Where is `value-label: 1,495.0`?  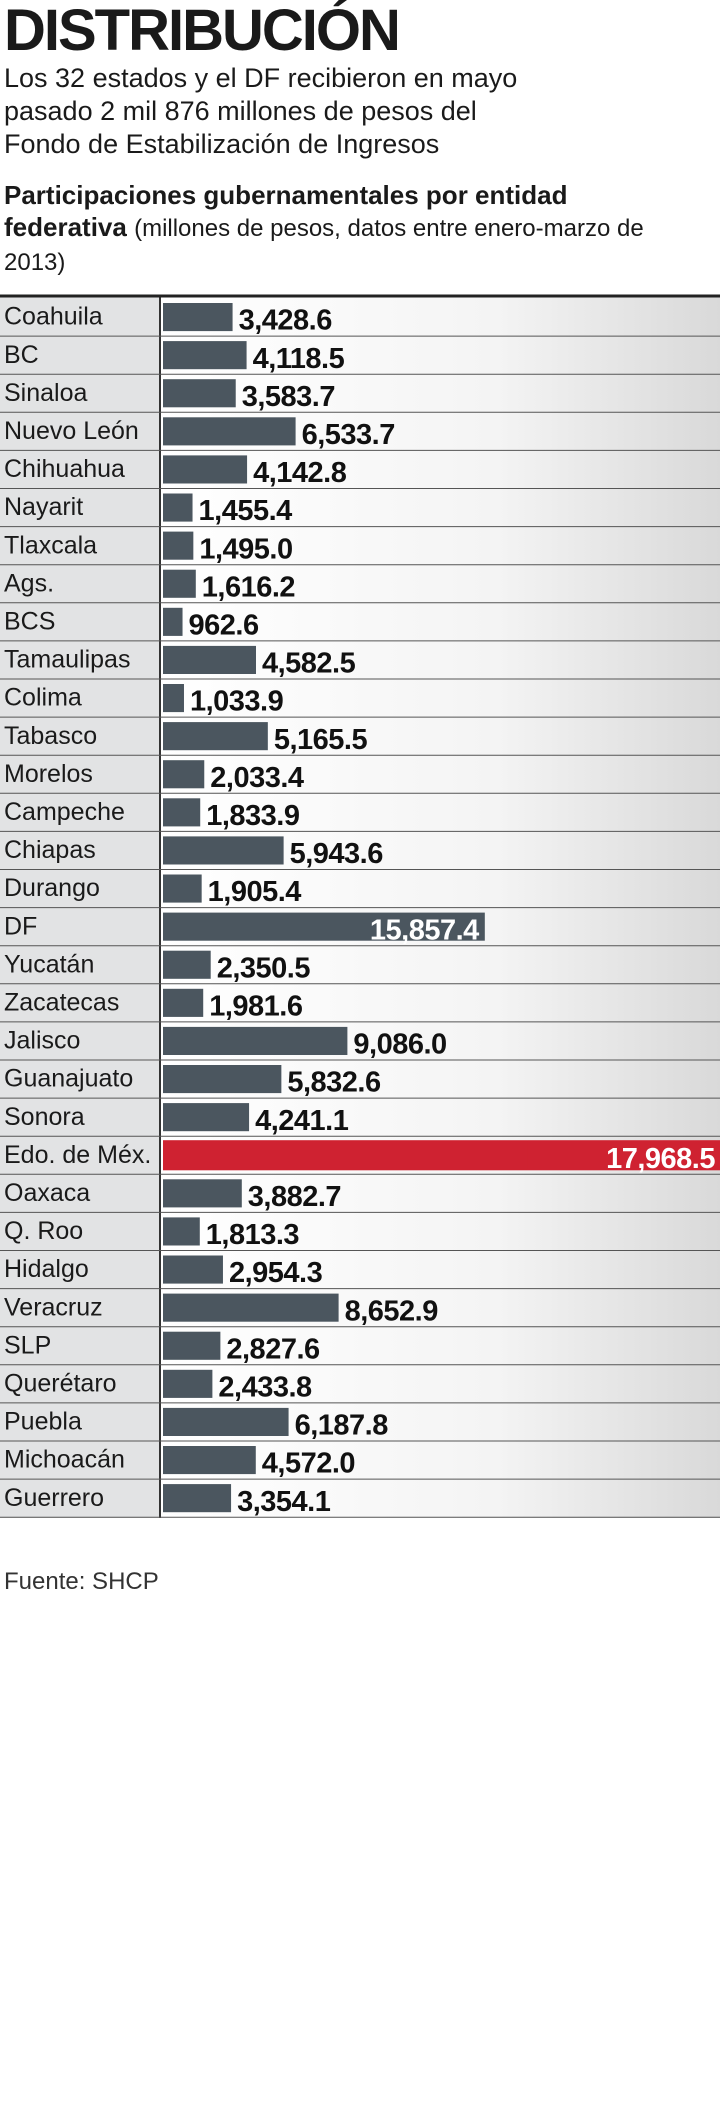 value-label: 1,495.0 is located at coordinates (245, 549).